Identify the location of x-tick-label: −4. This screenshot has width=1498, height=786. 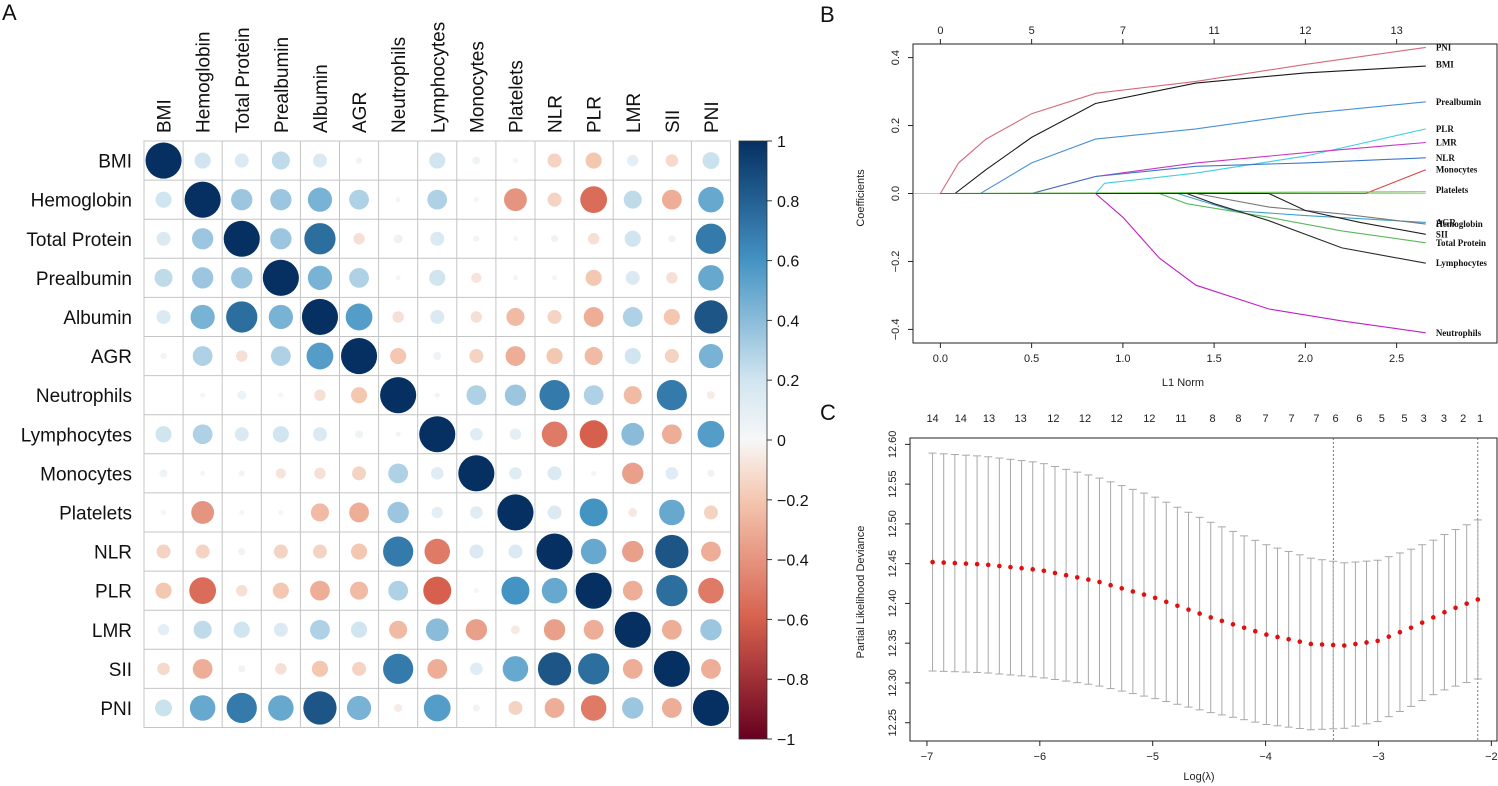
(1265, 757).